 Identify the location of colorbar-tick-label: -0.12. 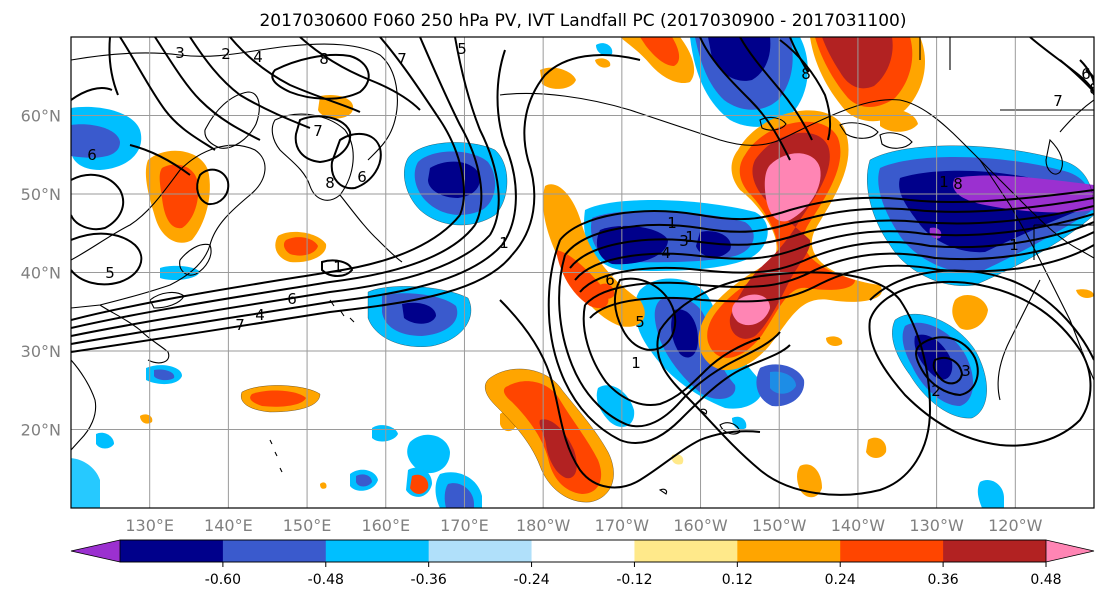
(634, 580).